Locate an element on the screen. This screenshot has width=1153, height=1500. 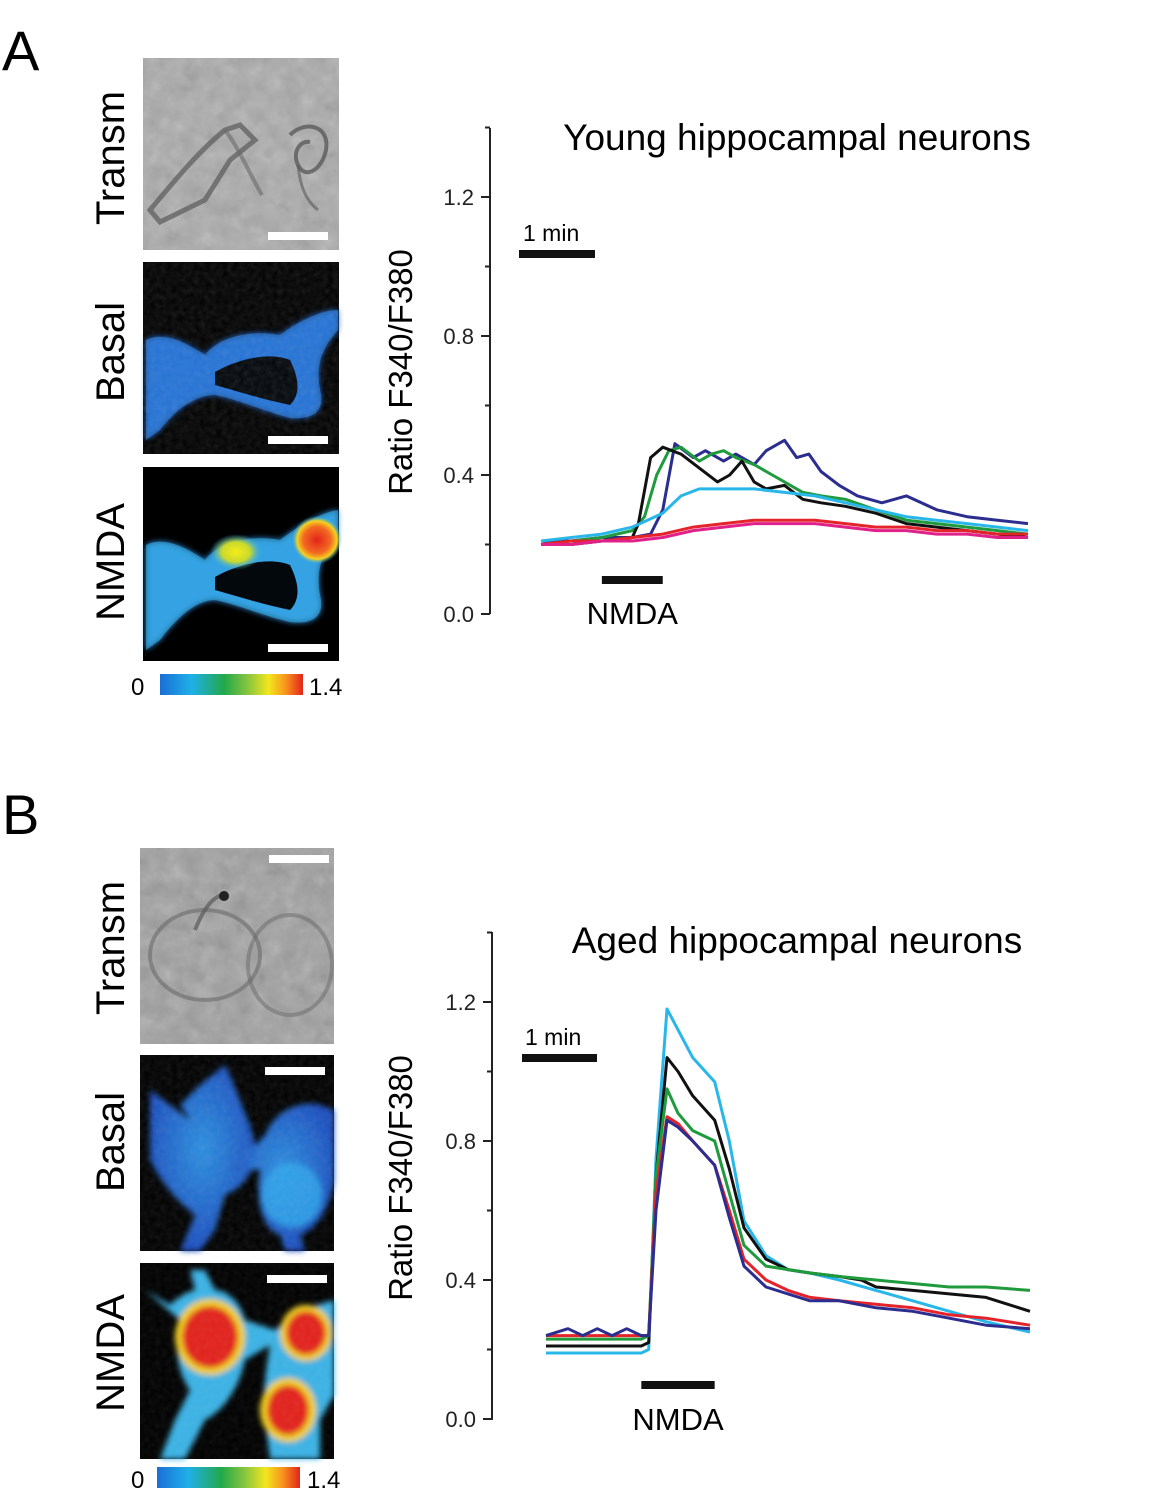
micrograph-label-basal-a: Basal is located at coordinates (111, 352).